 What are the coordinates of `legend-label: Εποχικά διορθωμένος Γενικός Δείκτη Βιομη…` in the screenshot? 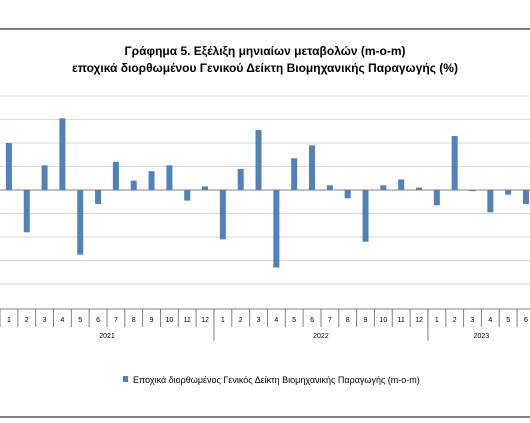 It's located at (276, 380).